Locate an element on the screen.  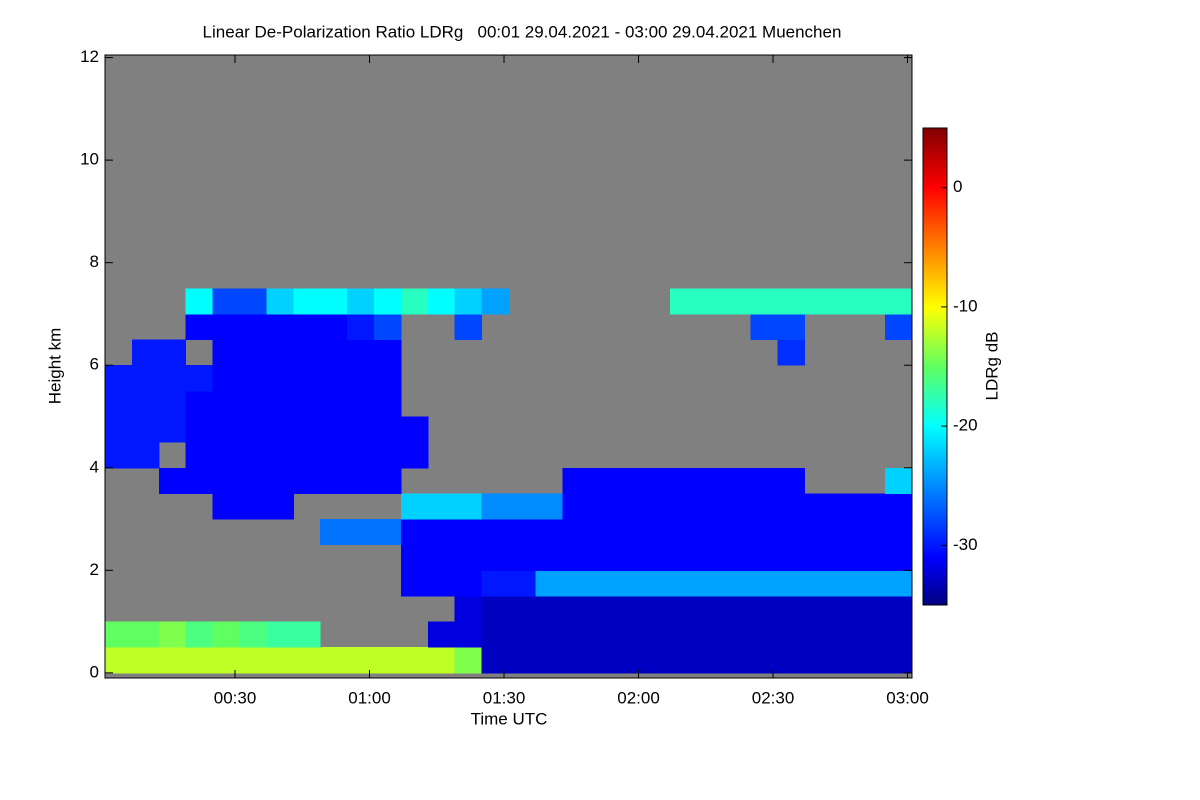
colorbar-tick-label: -30 is located at coordinates (965, 544).